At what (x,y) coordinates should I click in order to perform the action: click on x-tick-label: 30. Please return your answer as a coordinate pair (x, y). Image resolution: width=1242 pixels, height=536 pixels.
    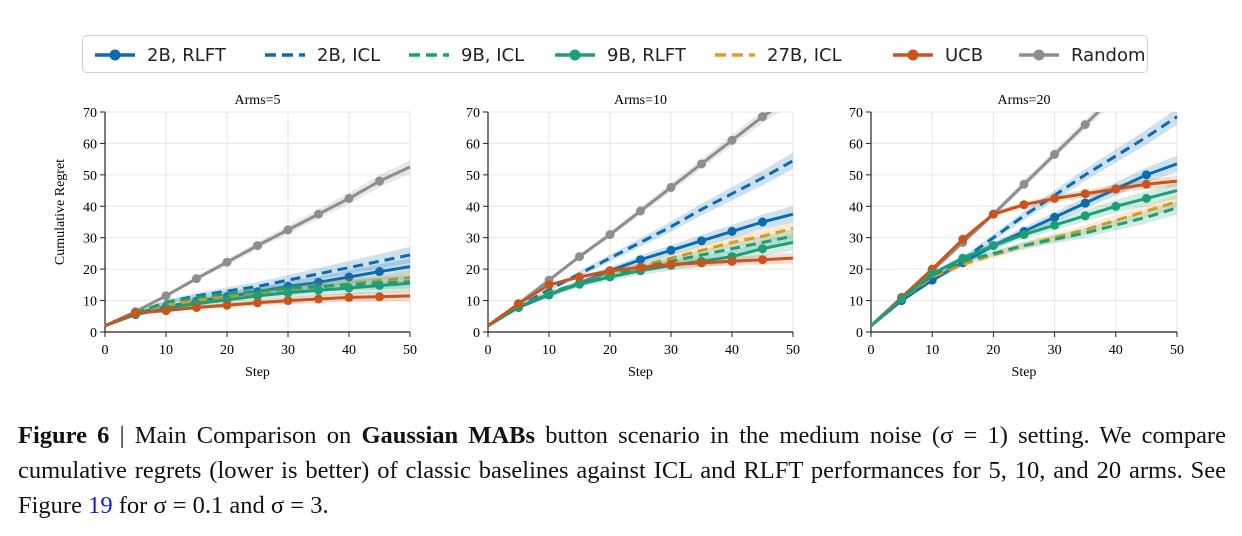
    Looking at the image, I should click on (1055, 350).